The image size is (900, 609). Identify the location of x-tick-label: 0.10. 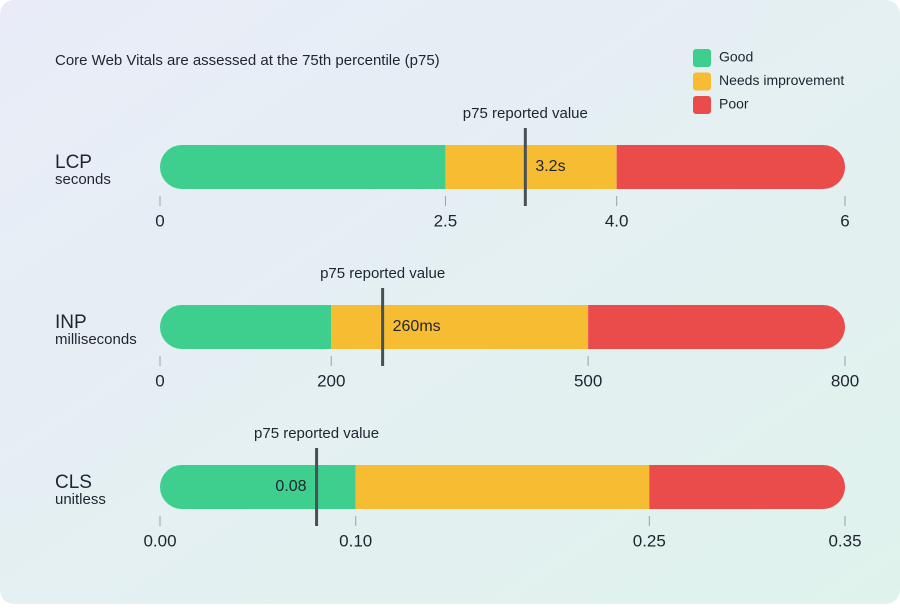
(355, 540).